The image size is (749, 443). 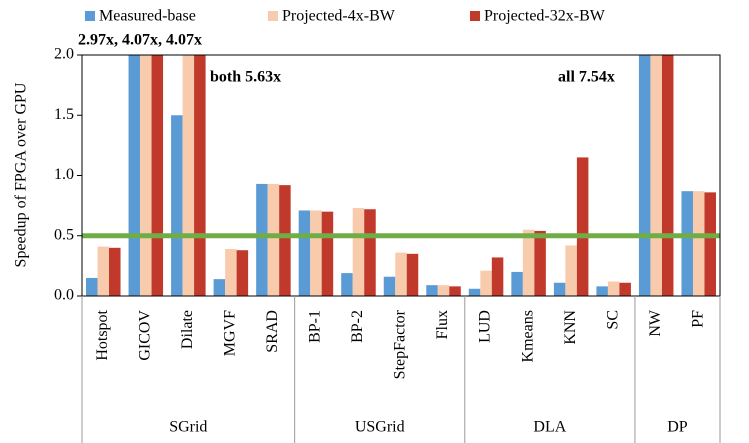 What do you see at coordinates (485, 326) in the screenshot?
I see `x-tick-label: LUD` at bounding box center [485, 326].